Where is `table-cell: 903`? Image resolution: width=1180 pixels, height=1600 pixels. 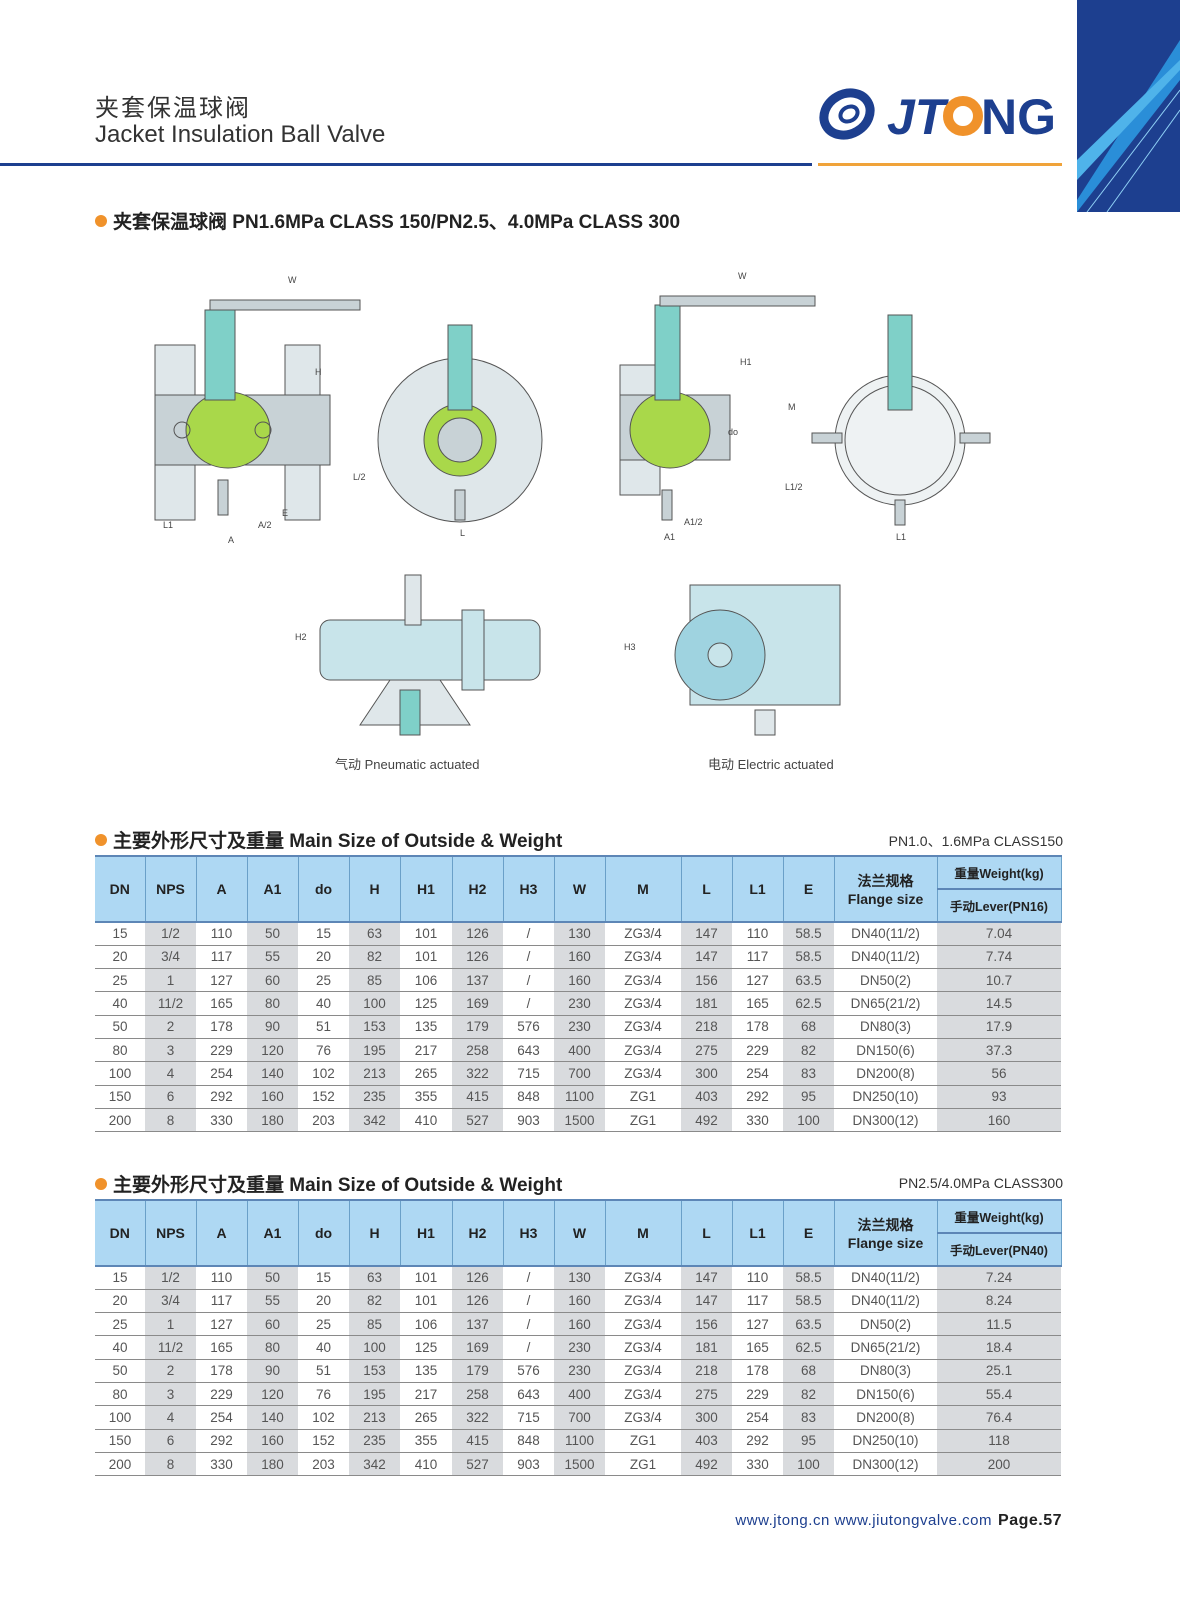
table-cell: 903 is located at coordinates (528, 1120).